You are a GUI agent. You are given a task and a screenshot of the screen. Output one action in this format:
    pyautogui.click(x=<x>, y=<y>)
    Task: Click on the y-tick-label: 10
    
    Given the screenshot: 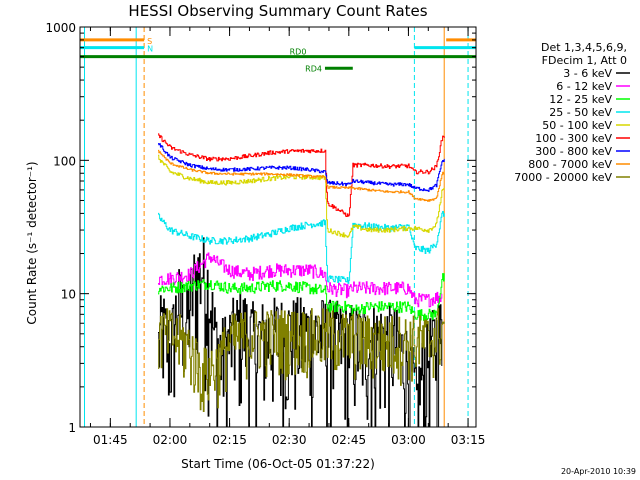 What is the action you would take?
    pyautogui.click(x=68, y=295)
    